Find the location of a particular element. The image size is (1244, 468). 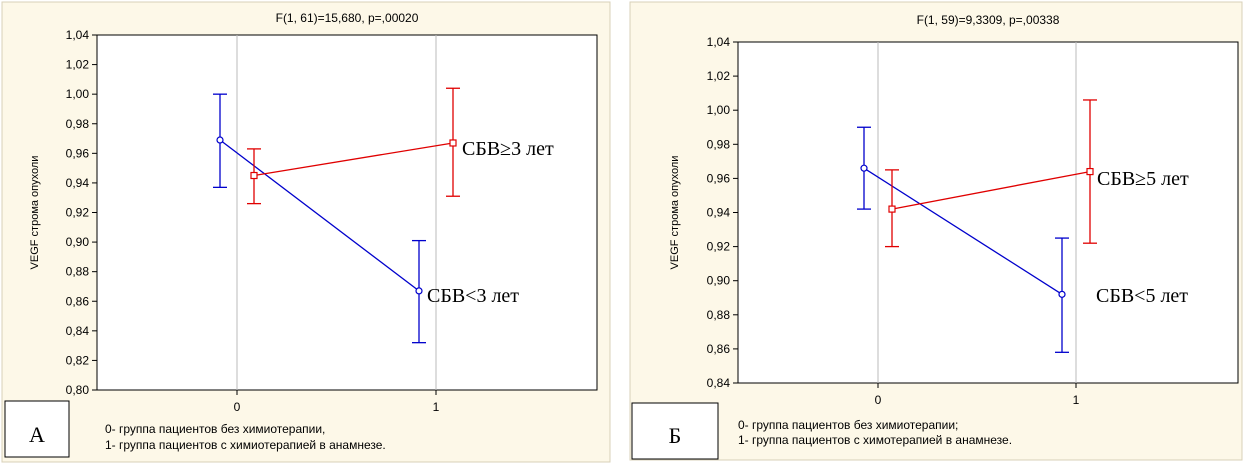

series-label: СБВ≥5 лет is located at coordinates (1143, 179).